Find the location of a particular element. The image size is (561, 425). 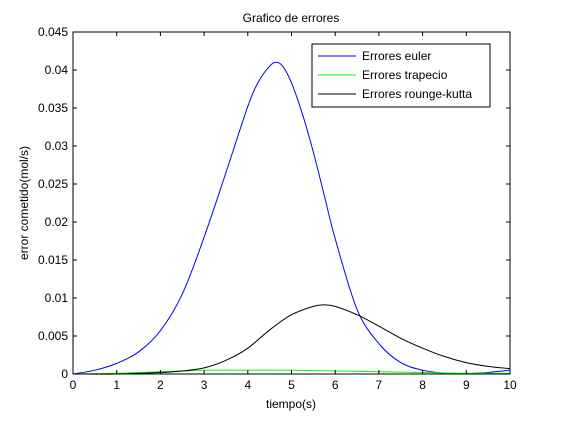

y-tick-label: 0 is located at coordinates (64, 374).